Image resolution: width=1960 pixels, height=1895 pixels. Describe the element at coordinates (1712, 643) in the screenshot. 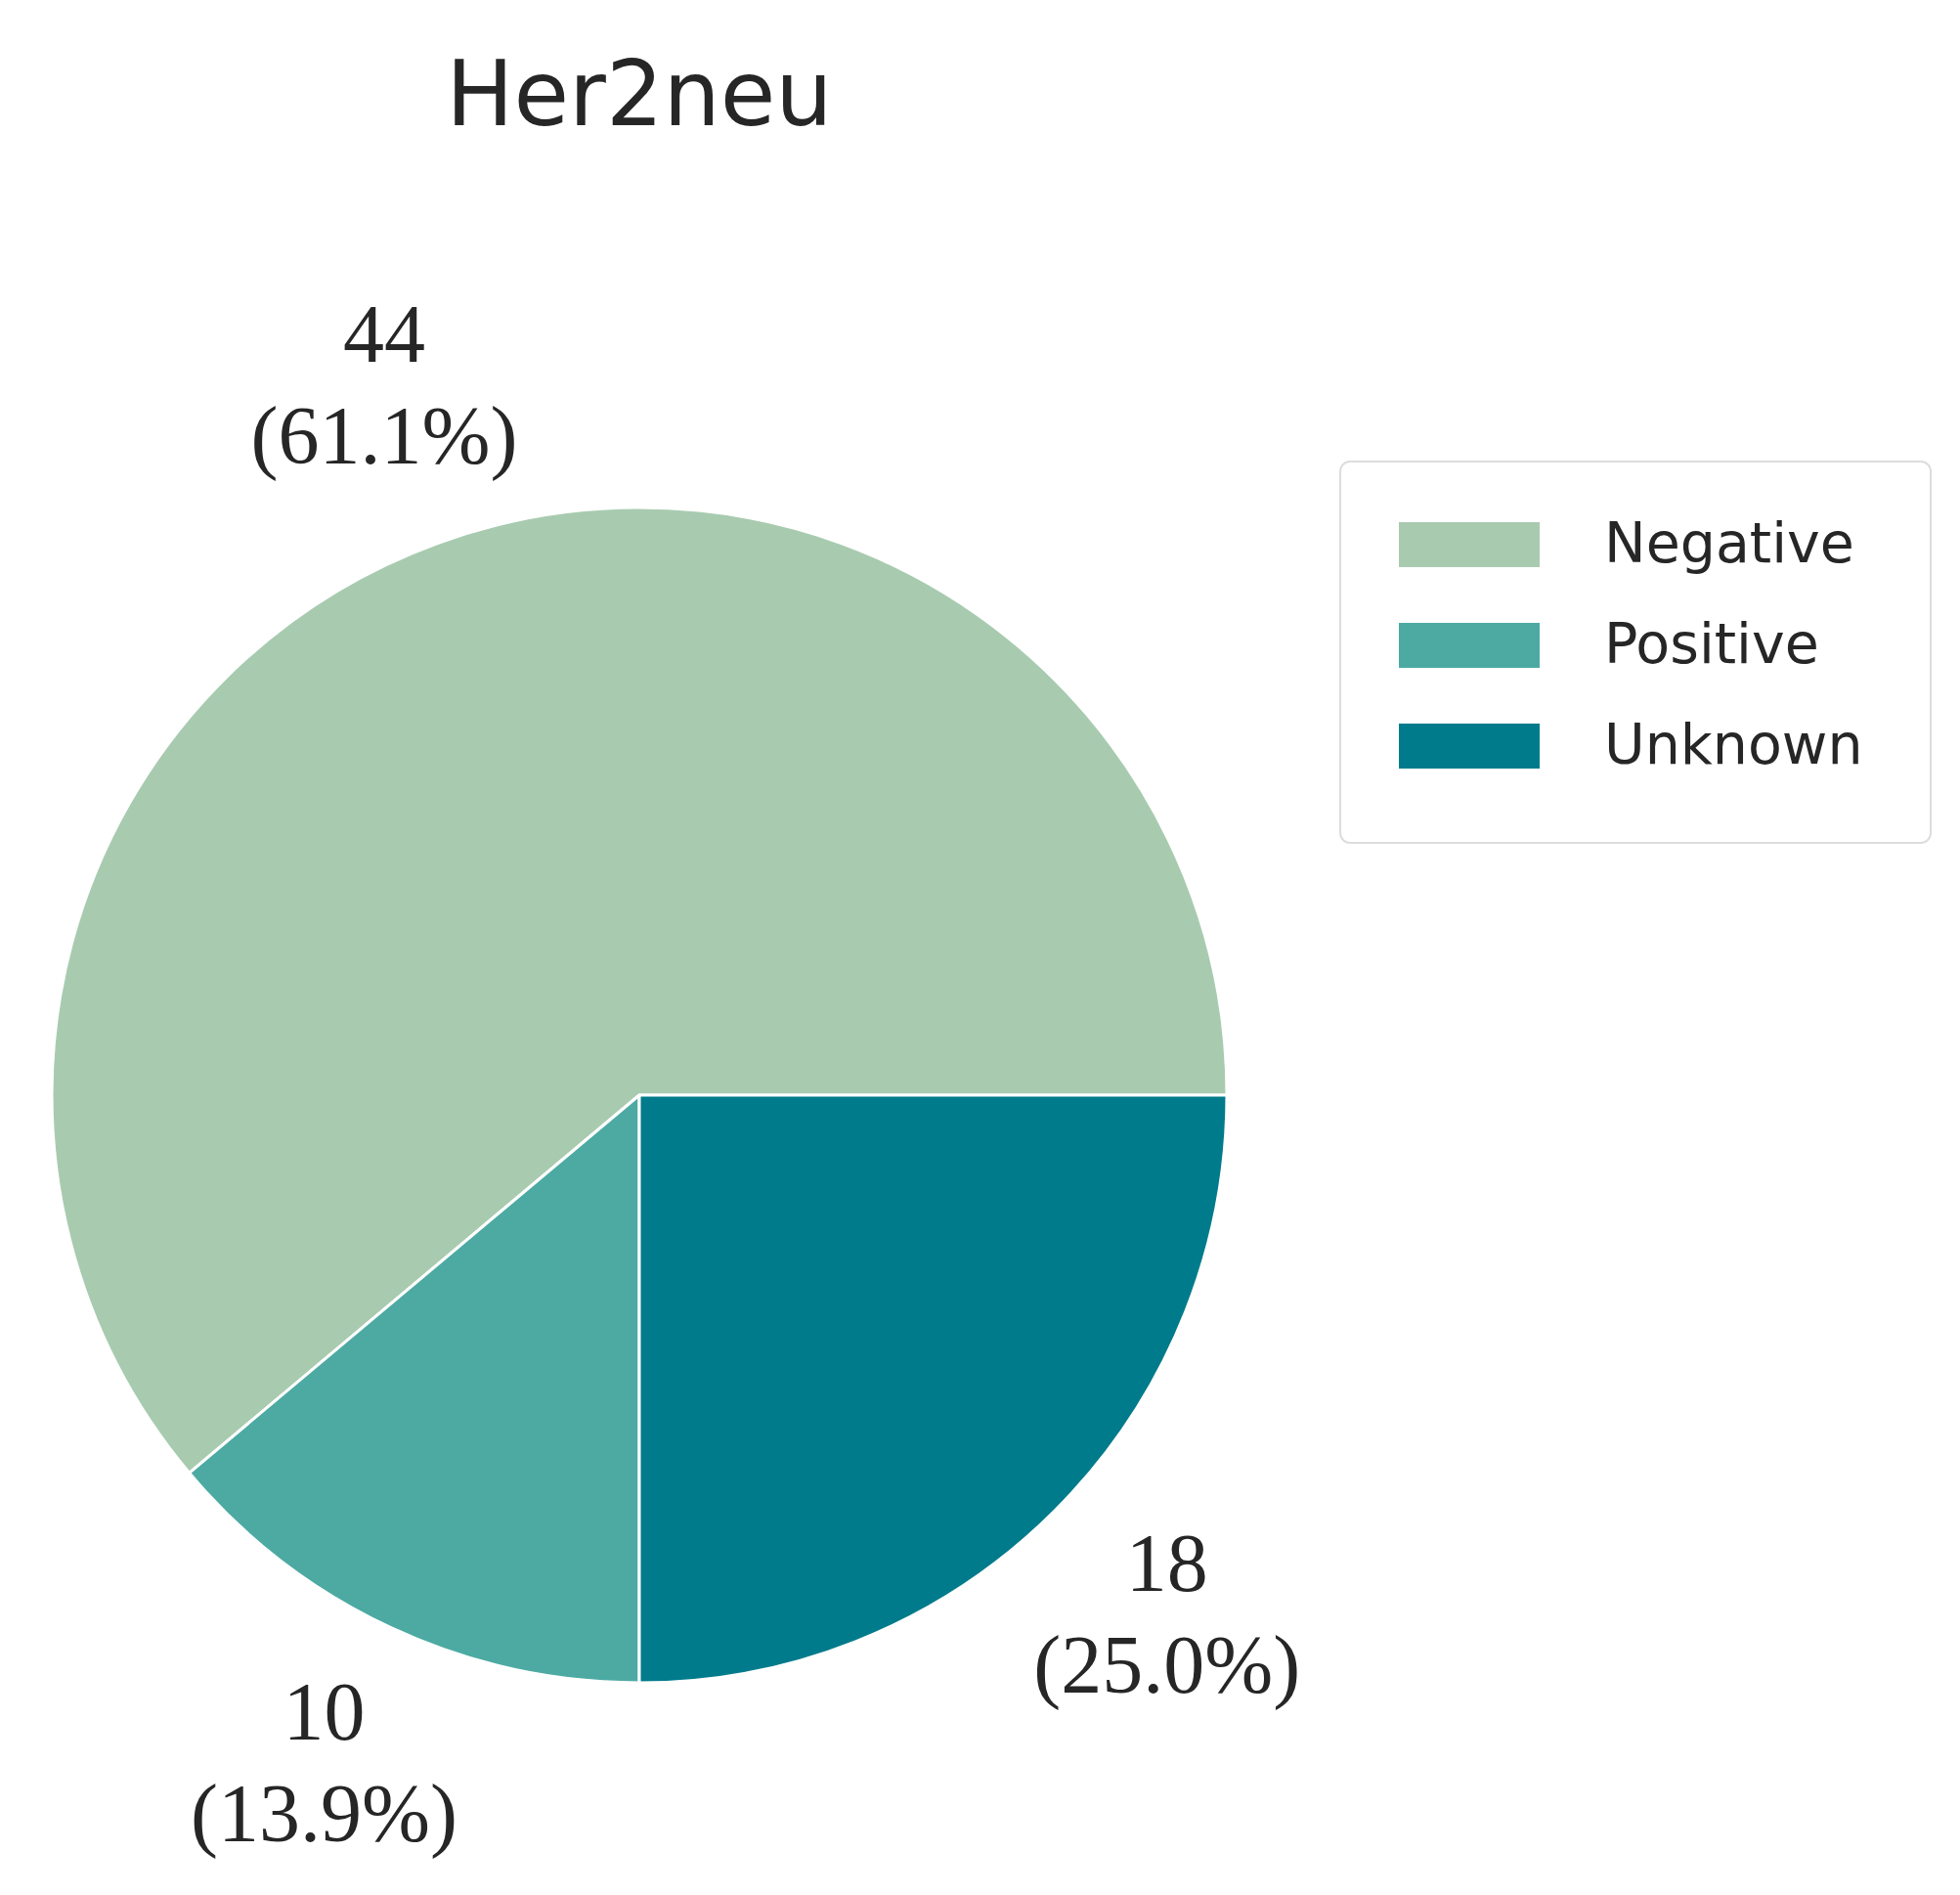

I see `legend-label: Positive` at that location.